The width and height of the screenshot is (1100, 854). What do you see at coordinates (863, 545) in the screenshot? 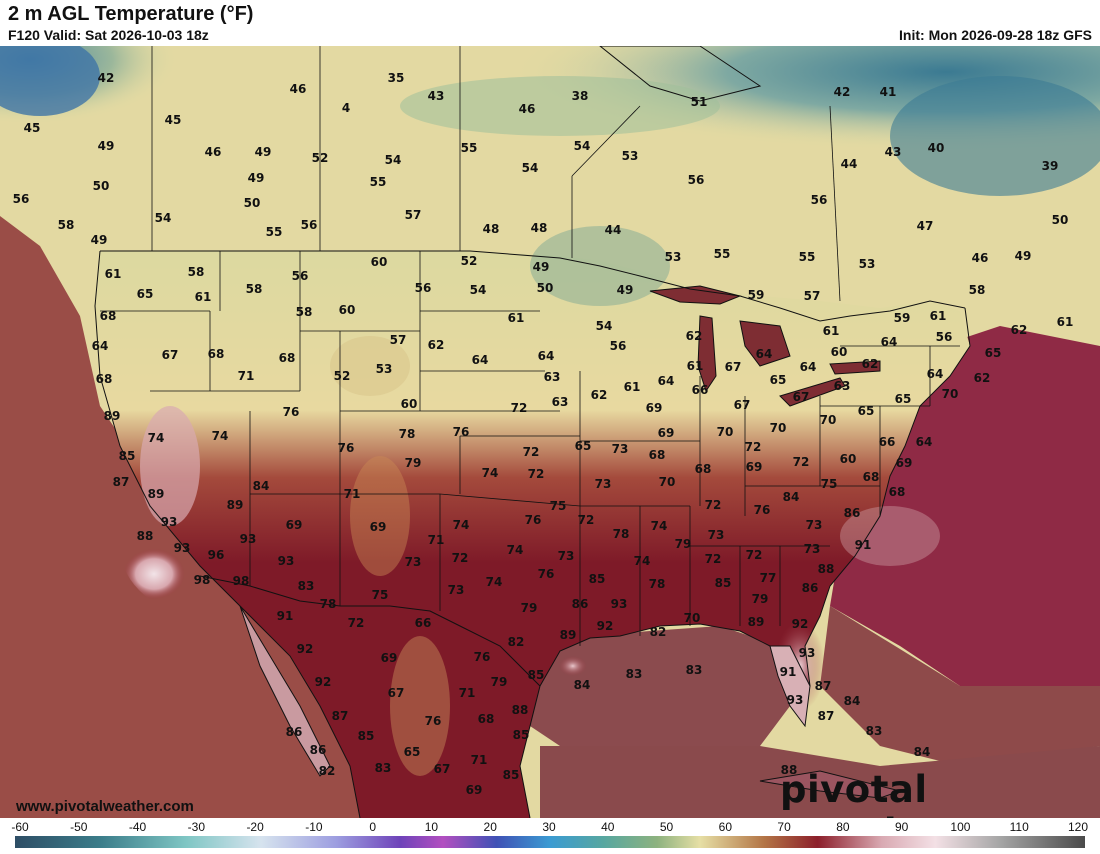
I see `temperature-value: 91` at bounding box center [863, 545].